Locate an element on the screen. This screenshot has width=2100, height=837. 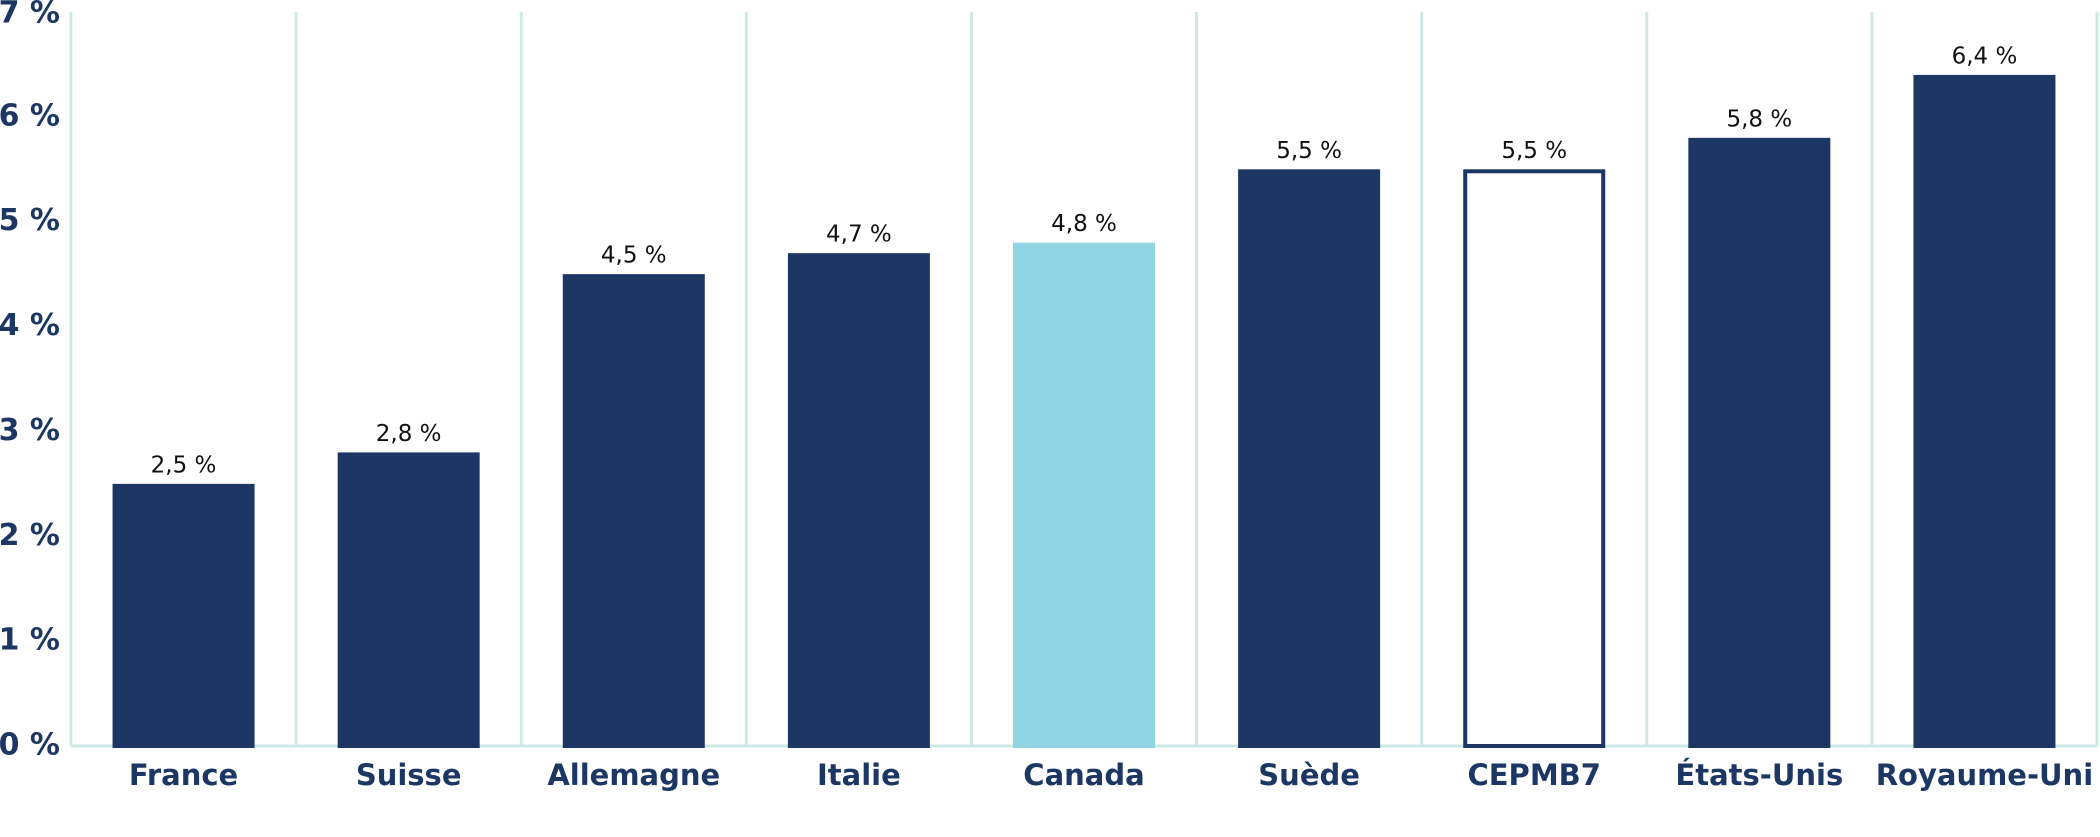
y-tick-label: 6 % is located at coordinates (30, 115).